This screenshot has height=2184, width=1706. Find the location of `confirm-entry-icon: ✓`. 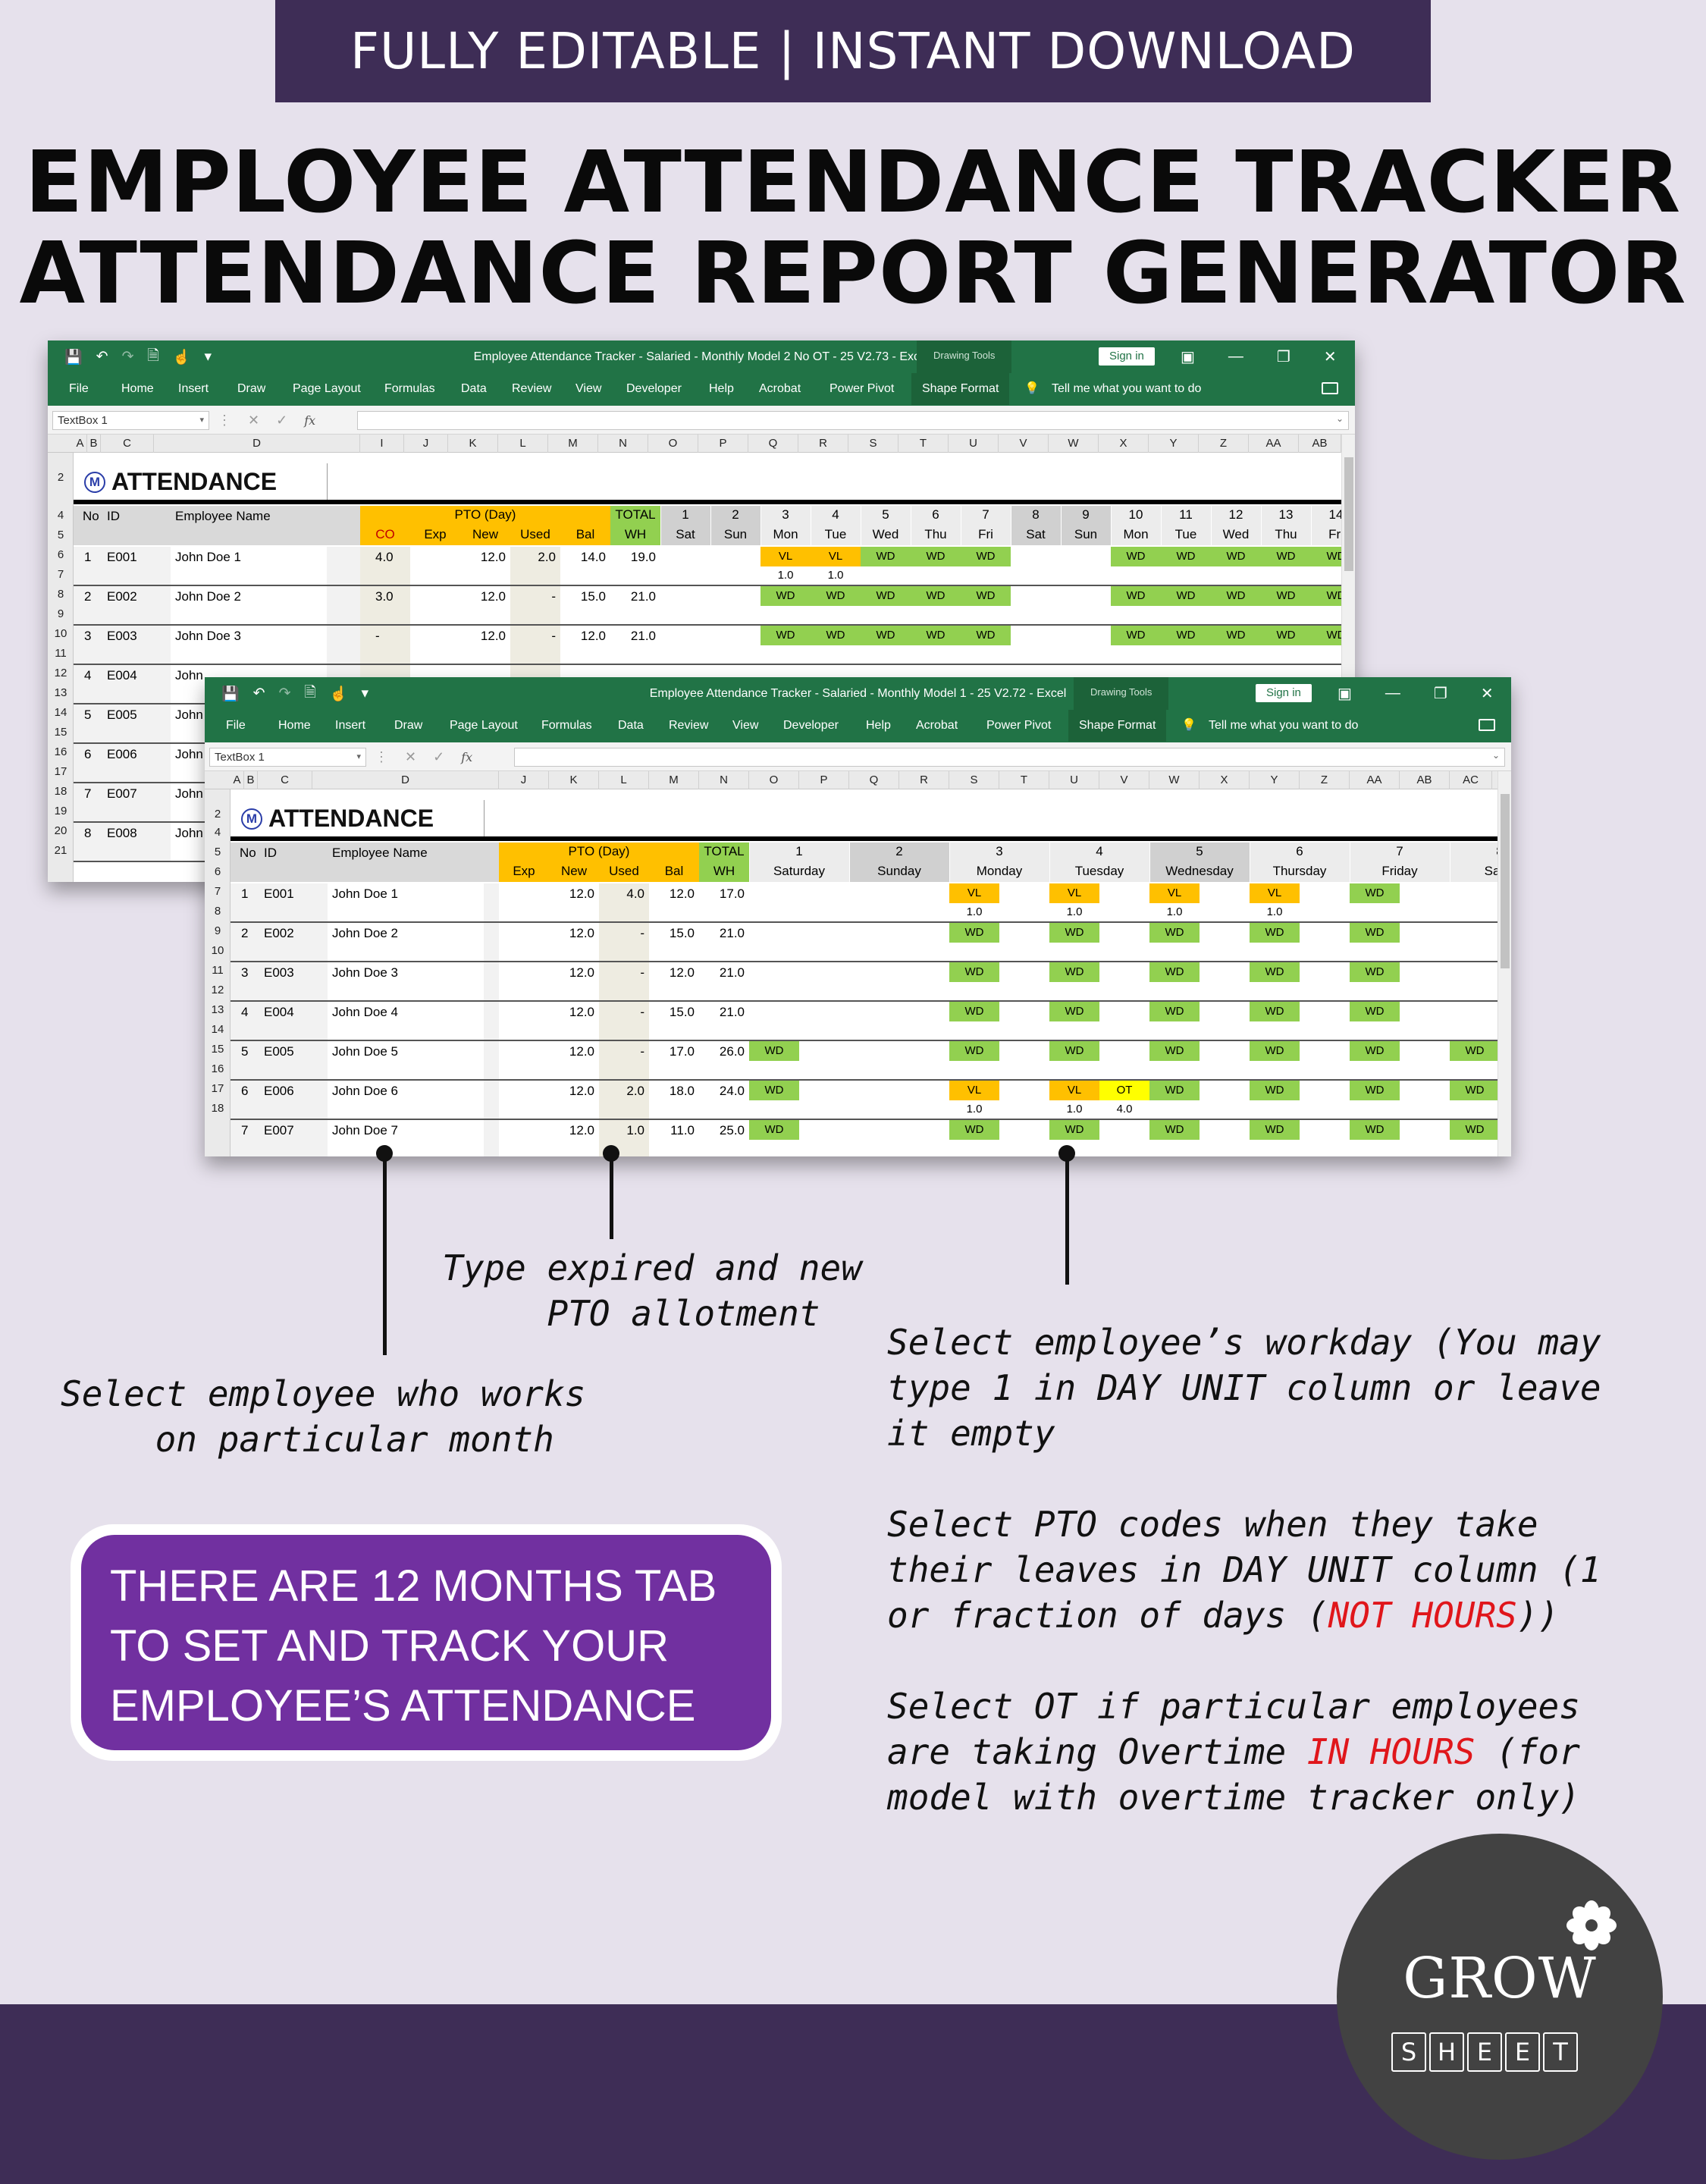

confirm-entry-icon: ✓ is located at coordinates (439, 756).